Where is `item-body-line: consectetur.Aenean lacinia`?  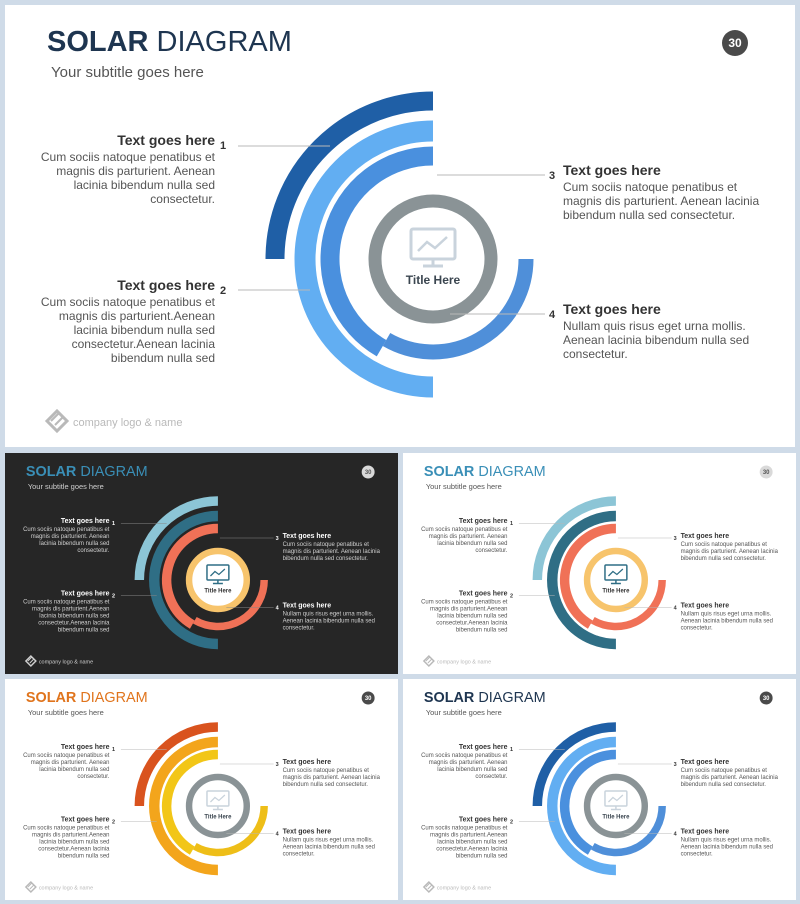 item-body-line: consectetur.Aenean lacinia is located at coordinates (472, 849).